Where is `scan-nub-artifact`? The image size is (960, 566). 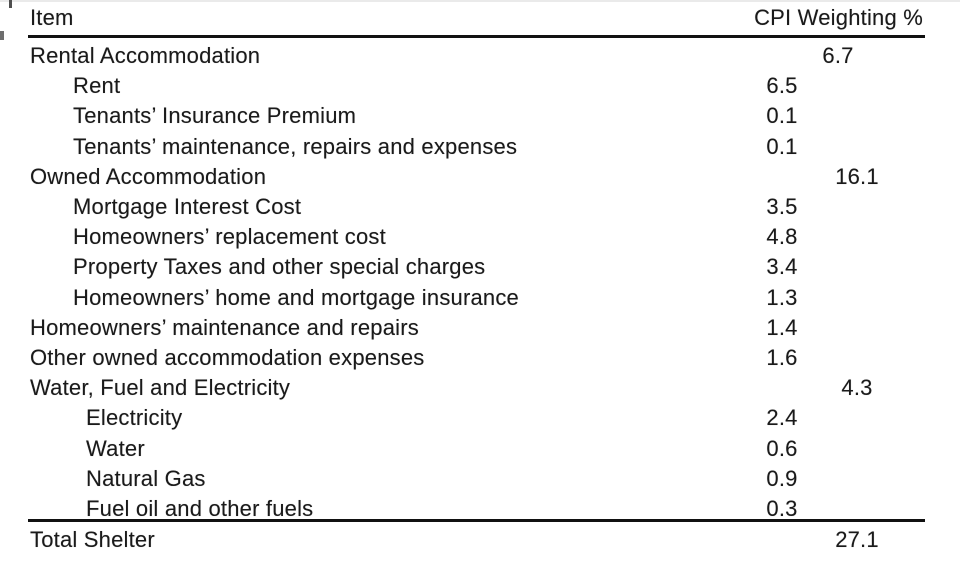
scan-nub-artifact is located at coordinates (2, 35).